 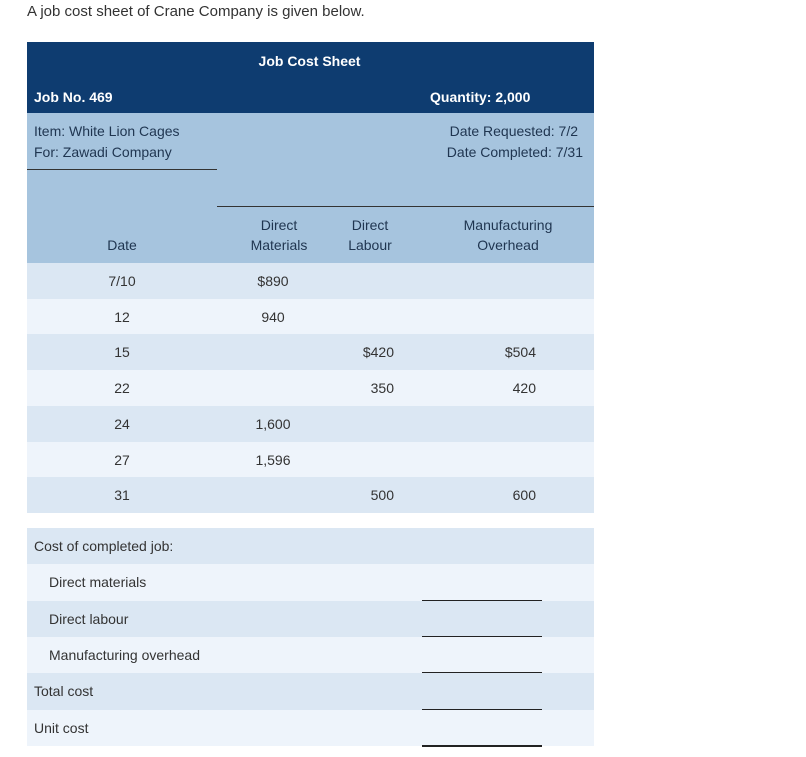 What do you see at coordinates (61, 727) in the screenshot?
I see `total-label: Unit cost` at bounding box center [61, 727].